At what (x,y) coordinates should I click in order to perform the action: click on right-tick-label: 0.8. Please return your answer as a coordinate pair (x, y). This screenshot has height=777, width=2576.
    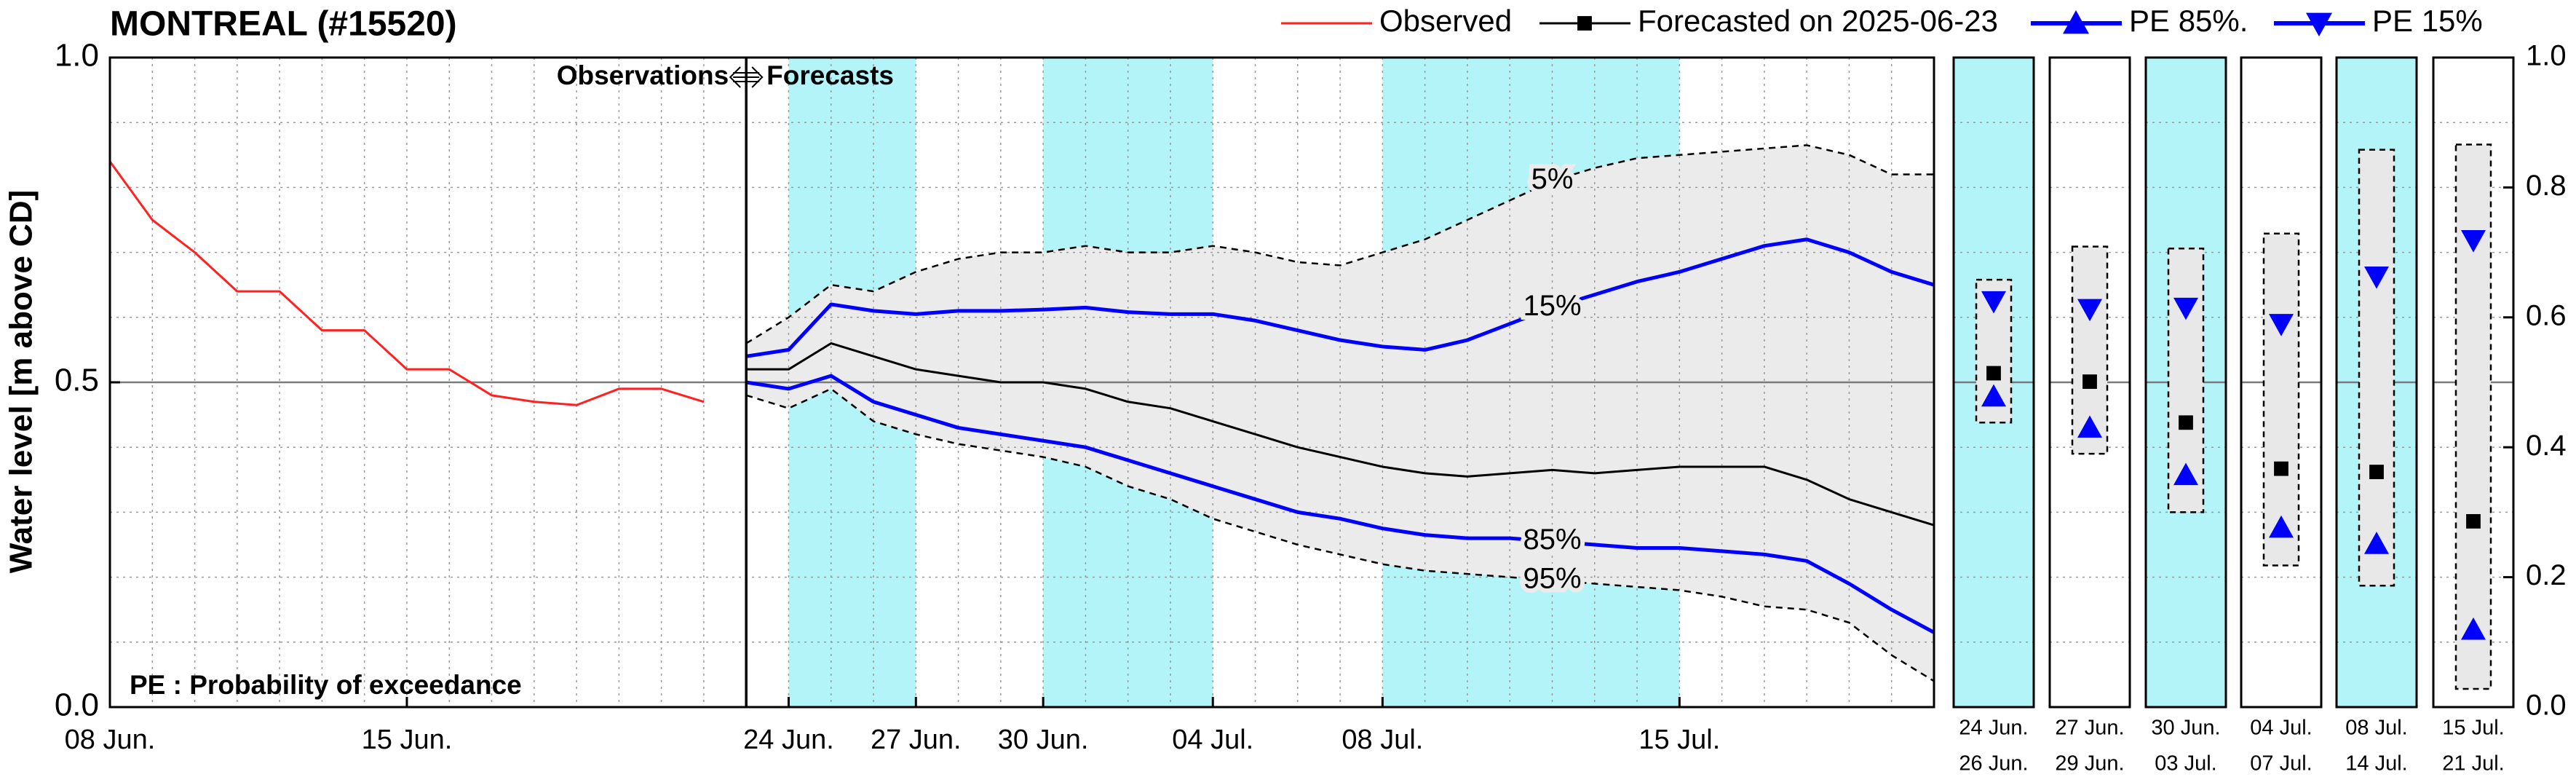
    Looking at the image, I should click on (2546, 186).